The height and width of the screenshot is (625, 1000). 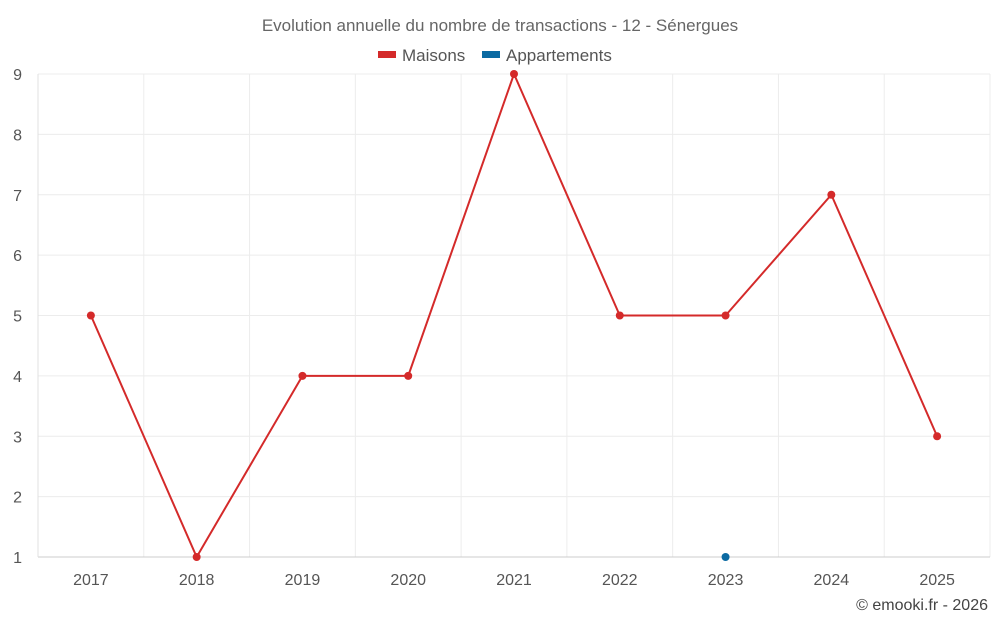 What do you see at coordinates (17, 317) in the screenshot?
I see `y-tick-label: 5` at bounding box center [17, 317].